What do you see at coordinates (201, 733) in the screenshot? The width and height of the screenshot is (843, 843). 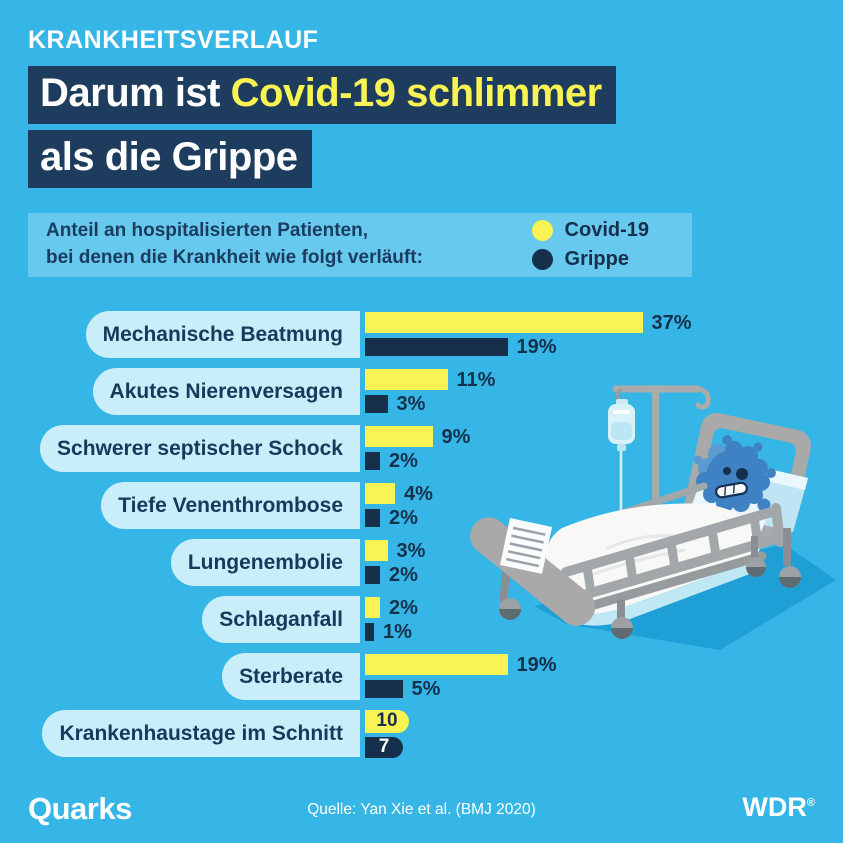 I see `category-label: Krankenhaustage im Schnitt` at bounding box center [201, 733].